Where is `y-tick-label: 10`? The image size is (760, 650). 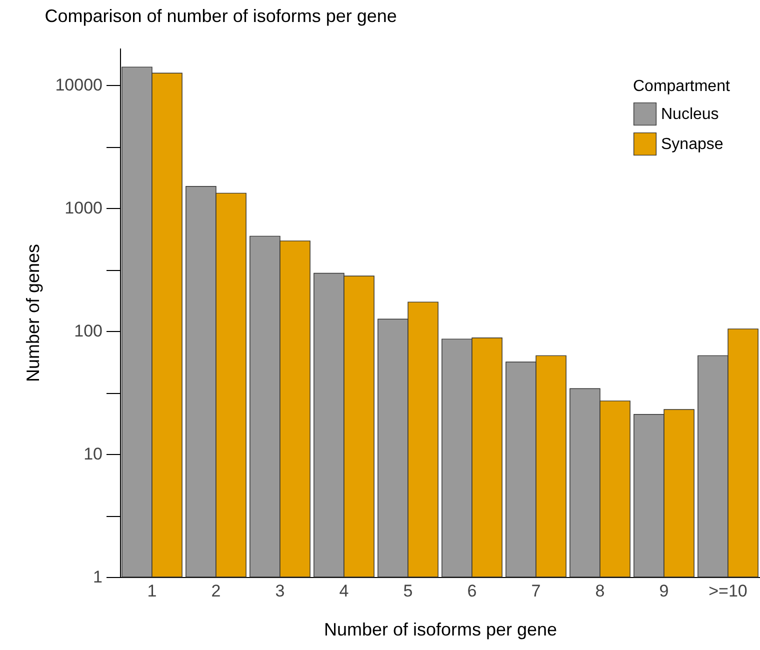 y-tick-label: 10 is located at coordinates (93, 454).